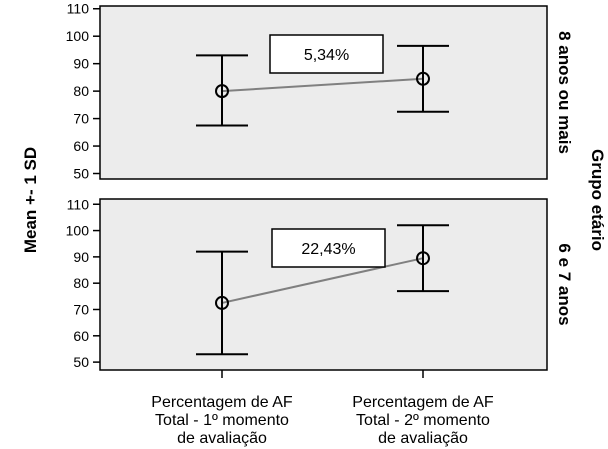  What do you see at coordinates (30, 200) in the screenshot?
I see `y-axis-title: Mean +- 1 SD` at bounding box center [30, 200].